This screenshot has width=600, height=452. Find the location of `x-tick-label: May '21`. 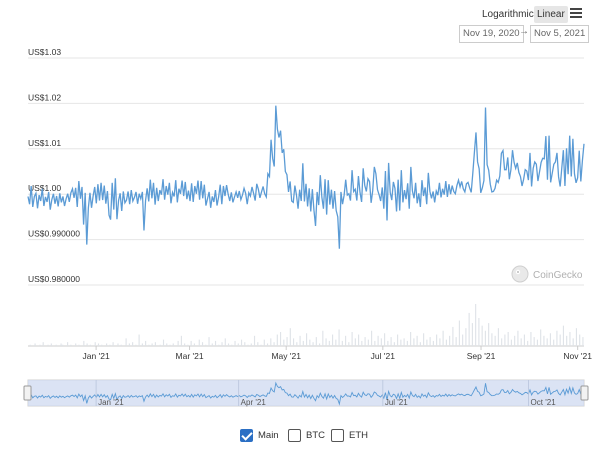

x-tick-label: May '21 is located at coordinates (286, 356).